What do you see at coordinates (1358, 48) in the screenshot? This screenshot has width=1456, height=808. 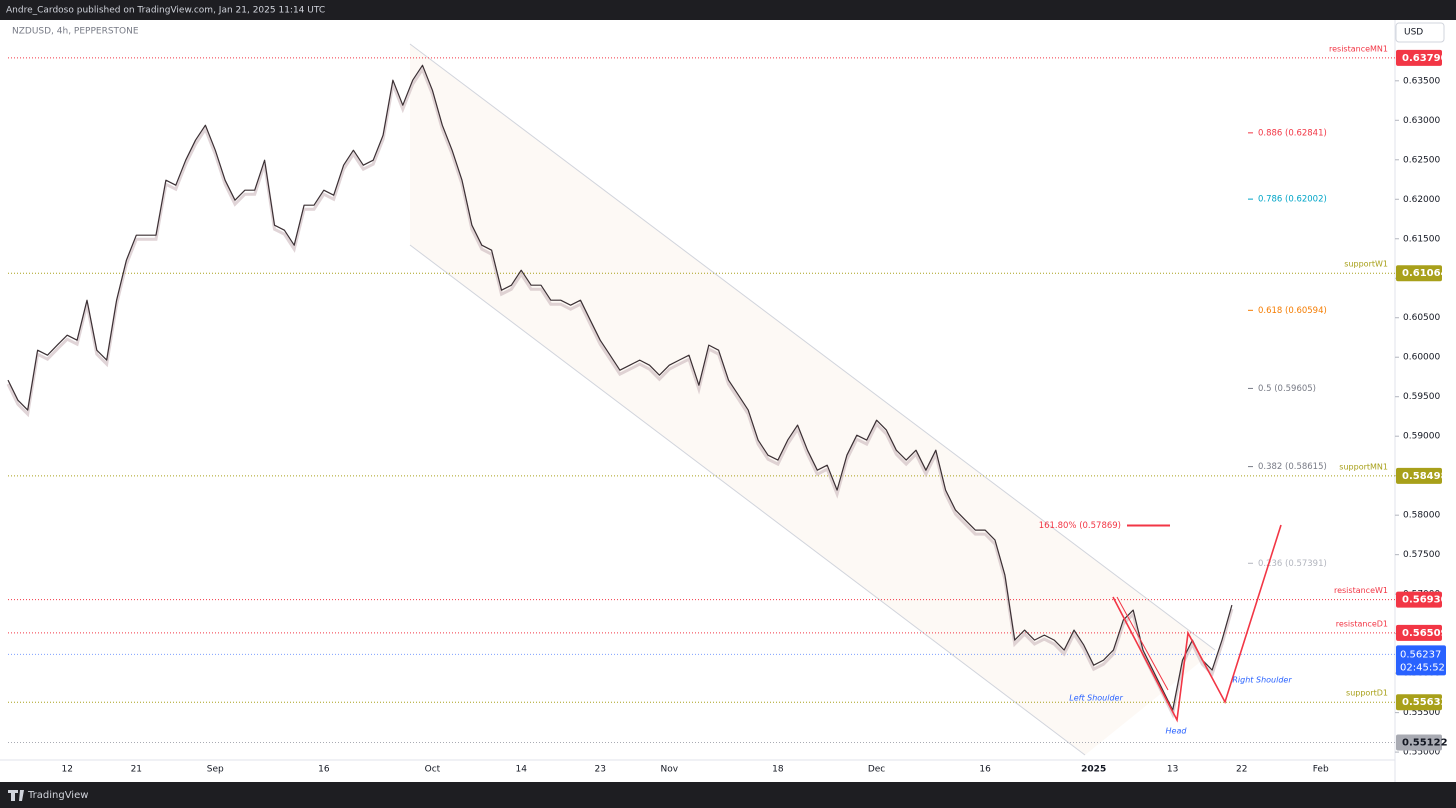 I see `level-name: resistanceMN1` at bounding box center [1358, 48].